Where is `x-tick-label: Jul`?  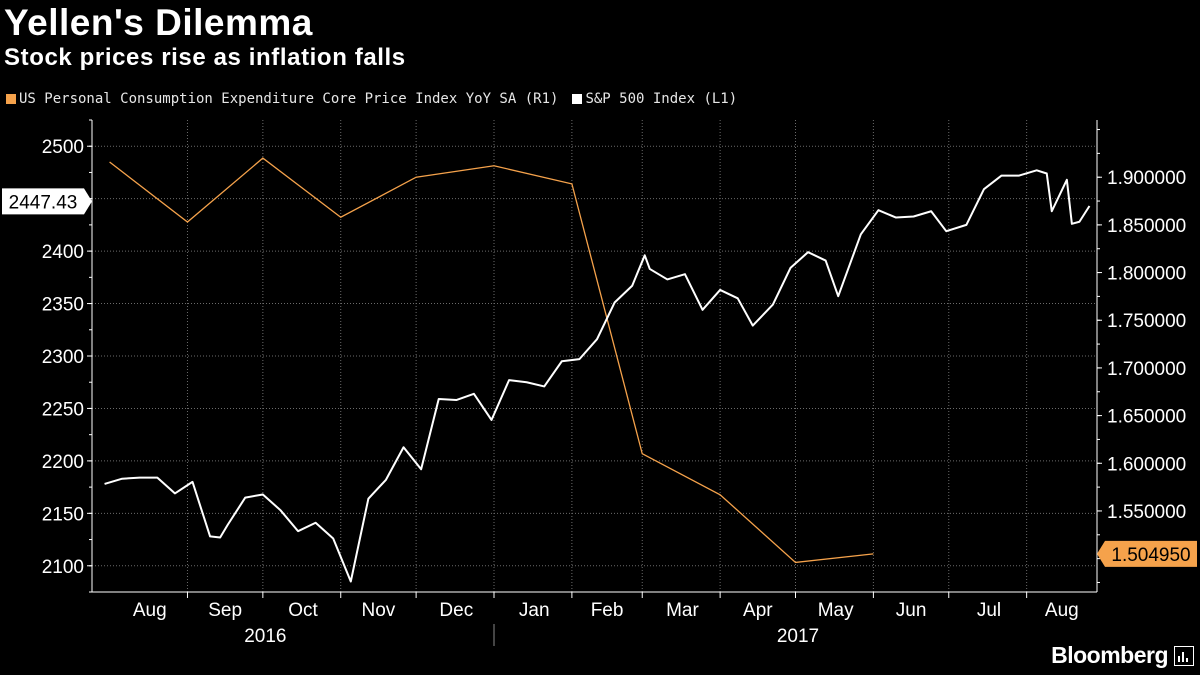 x-tick-label: Jul is located at coordinates (989, 610).